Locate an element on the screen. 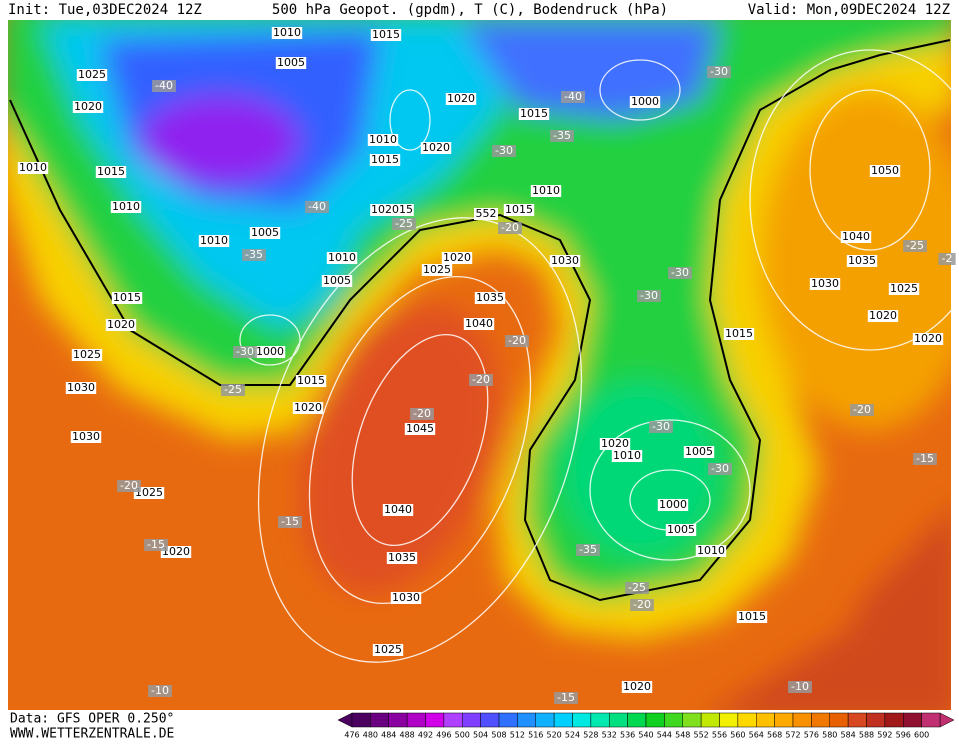 The width and height of the screenshot is (959, 745). colorbar-label: 588 is located at coordinates (866, 735).